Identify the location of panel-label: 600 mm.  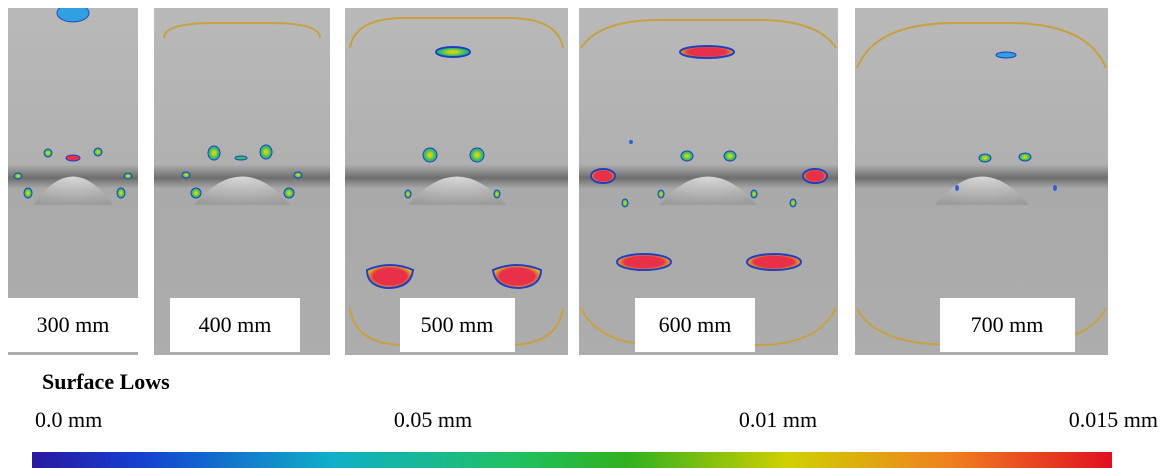
(695, 324).